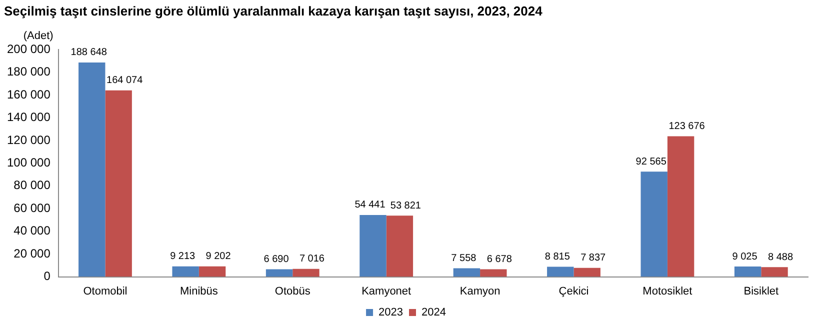 The width and height of the screenshot is (820, 328). I want to click on data-label: 164 074, so click(125, 80).